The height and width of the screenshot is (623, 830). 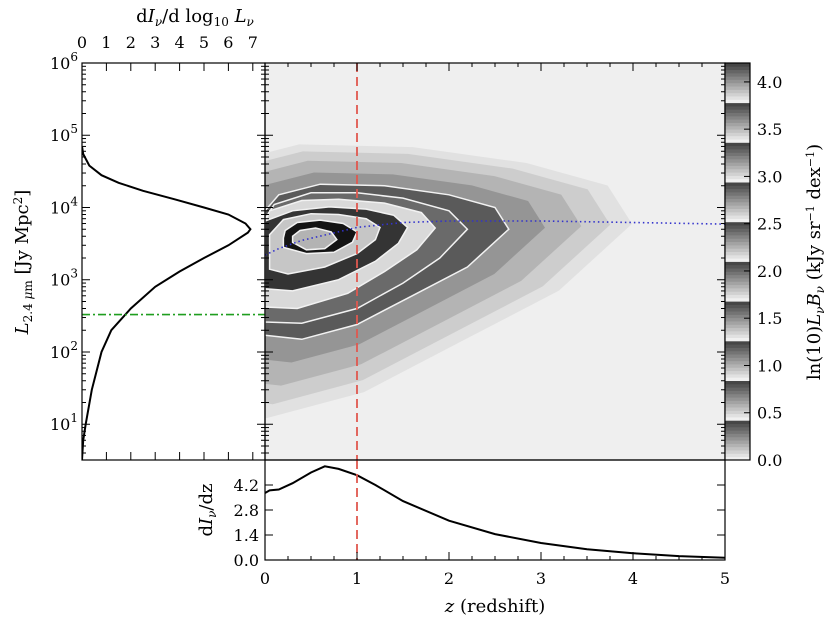 What do you see at coordinates (23, 263) in the screenshot?
I see `left-ylabel: L2.4 μm [Jy Mpc2]` at bounding box center [23, 263].